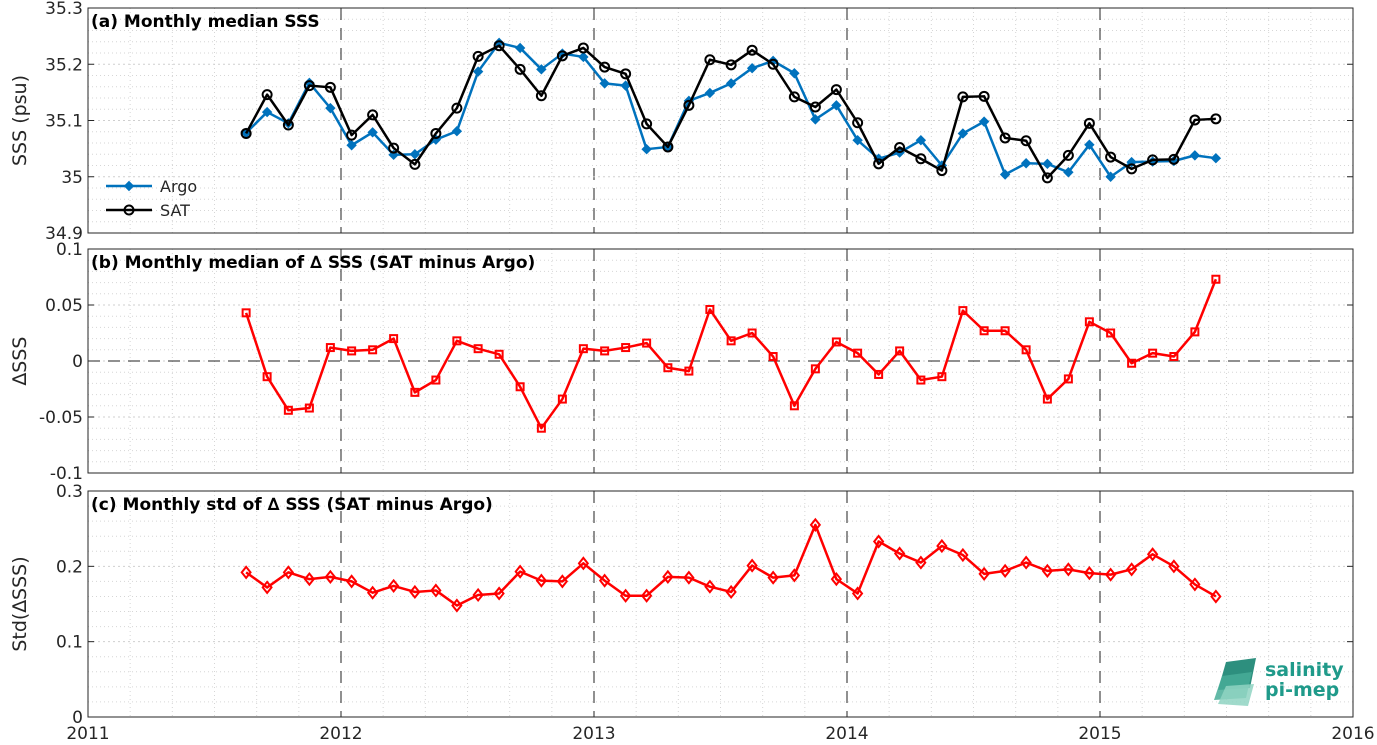 The width and height of the screenshot is (1377, 745). Describe the element at coordinates (340, 734) in the screenshot. I see `x-tick-label: 2012` at that location.